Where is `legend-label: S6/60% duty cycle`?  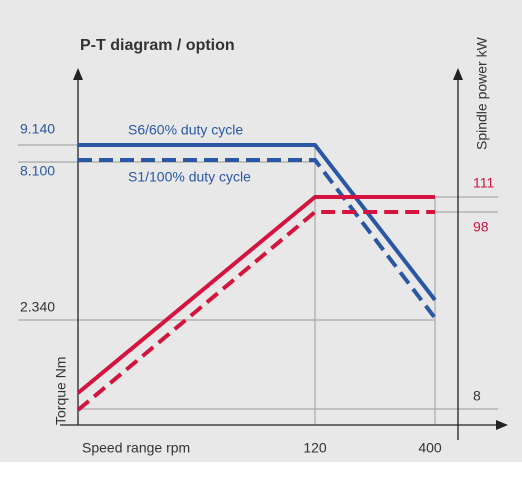
legend-label: S6/60% duty cycle is located at coordinates (185, 130).